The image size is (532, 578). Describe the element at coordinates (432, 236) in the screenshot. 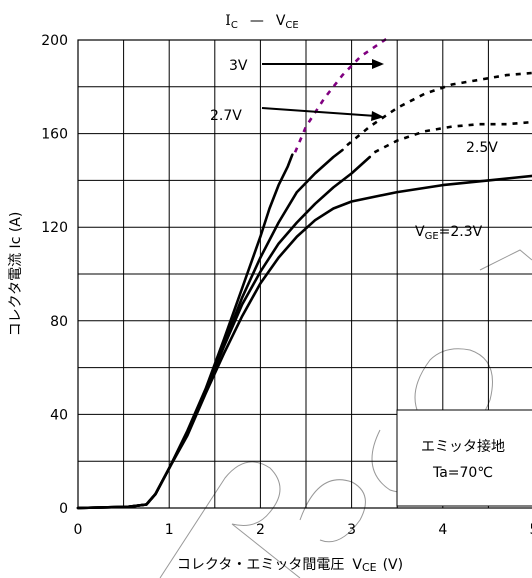

I see `vge-sub: GE` at that location.